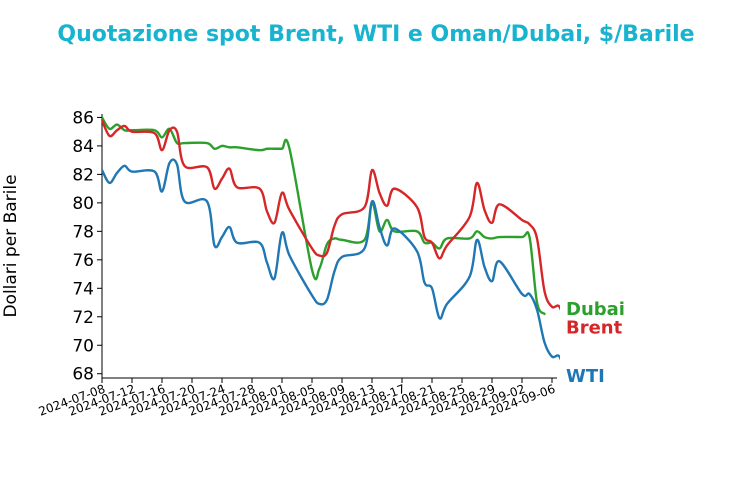  Describe the element at coordinates (83, 147) in the screenshot. I see `y-tick-label: 84` at that location.